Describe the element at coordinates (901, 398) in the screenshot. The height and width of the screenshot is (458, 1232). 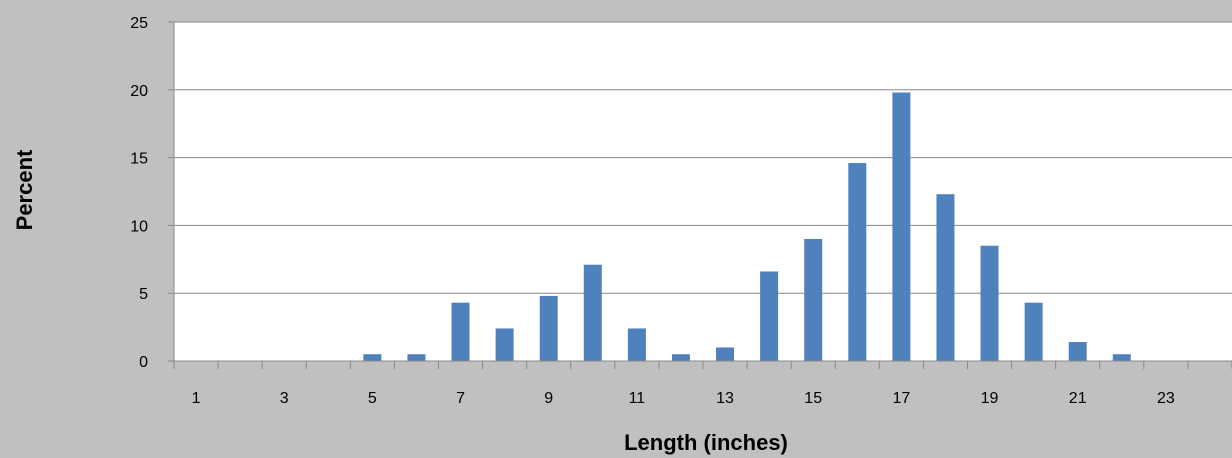
I see `x-tick-label: 17` at that location.